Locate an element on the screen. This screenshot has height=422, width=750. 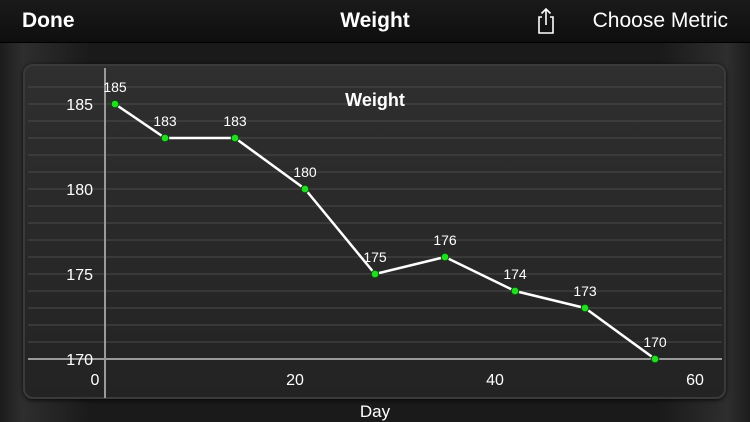
x-tick-label: 20 is located at coordinates (295, 380).